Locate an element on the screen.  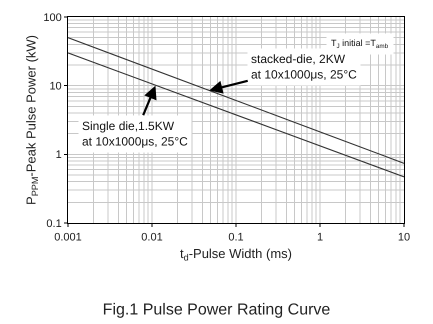
annotation: Single die,1.5KW at 10x1000μs, 25°C is located at coordinates (135, 134).